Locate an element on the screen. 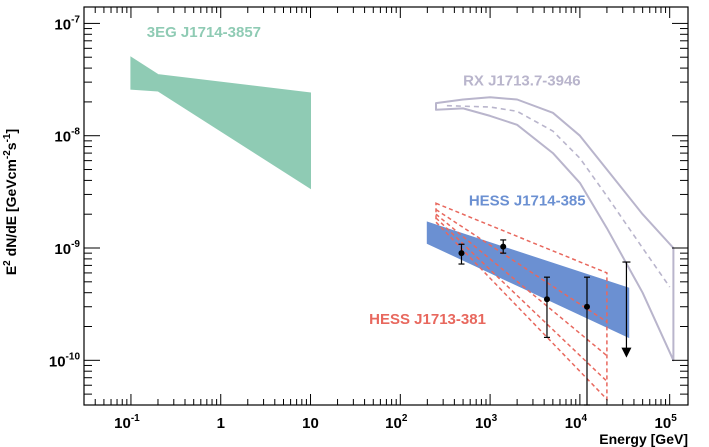 This screenshot has width=709, height=447. x-tick-label: 10² is located at coordinates (396, 422).